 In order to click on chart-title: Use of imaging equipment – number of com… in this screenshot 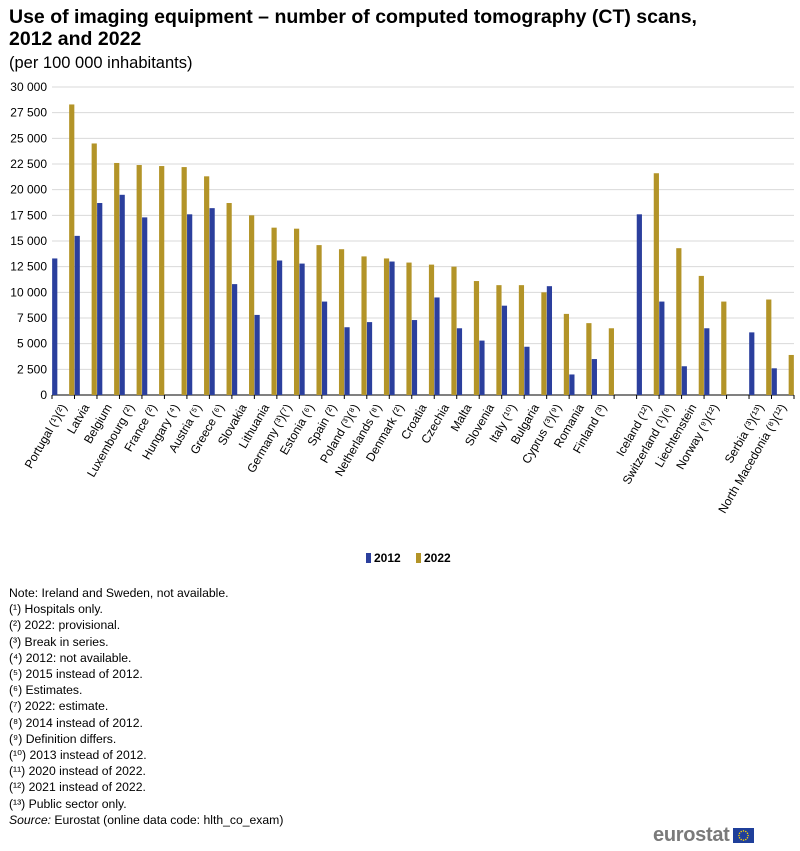, I will do `click(353, 28)`.